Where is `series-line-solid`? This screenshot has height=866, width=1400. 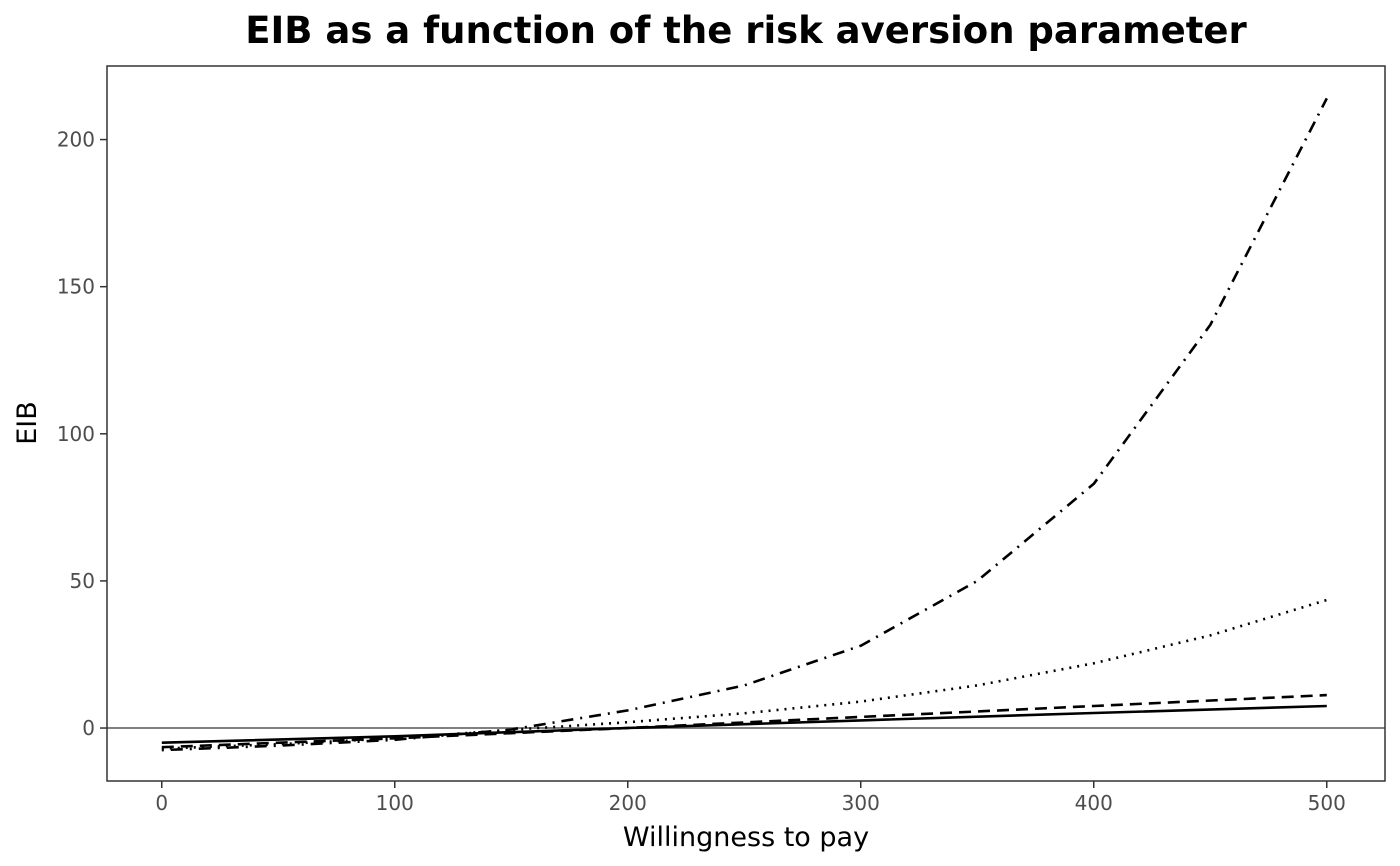
series-line-solid is located at coordinates (744, 724).